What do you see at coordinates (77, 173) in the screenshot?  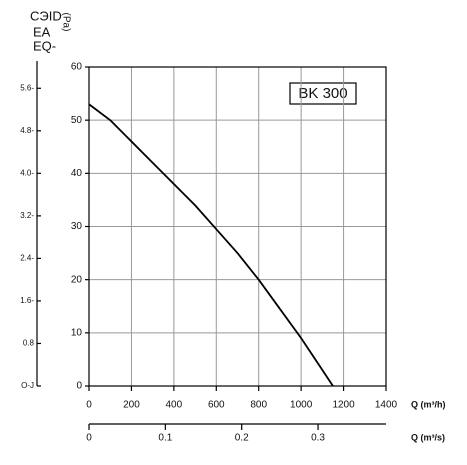 I see `y-tick-label: 40` at bounding box center [77, 173].